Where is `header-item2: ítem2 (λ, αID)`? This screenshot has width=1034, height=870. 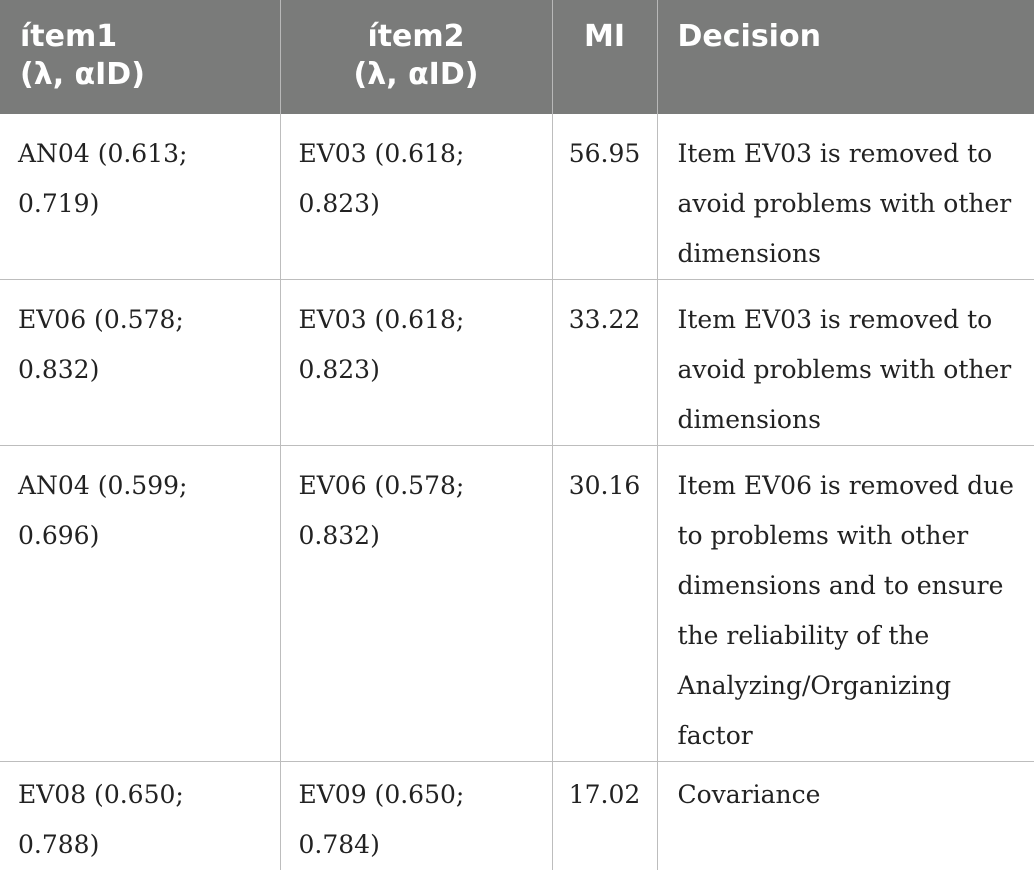 header-item2: ítem2 (λ, αID) is located at coordinates (416, 57).